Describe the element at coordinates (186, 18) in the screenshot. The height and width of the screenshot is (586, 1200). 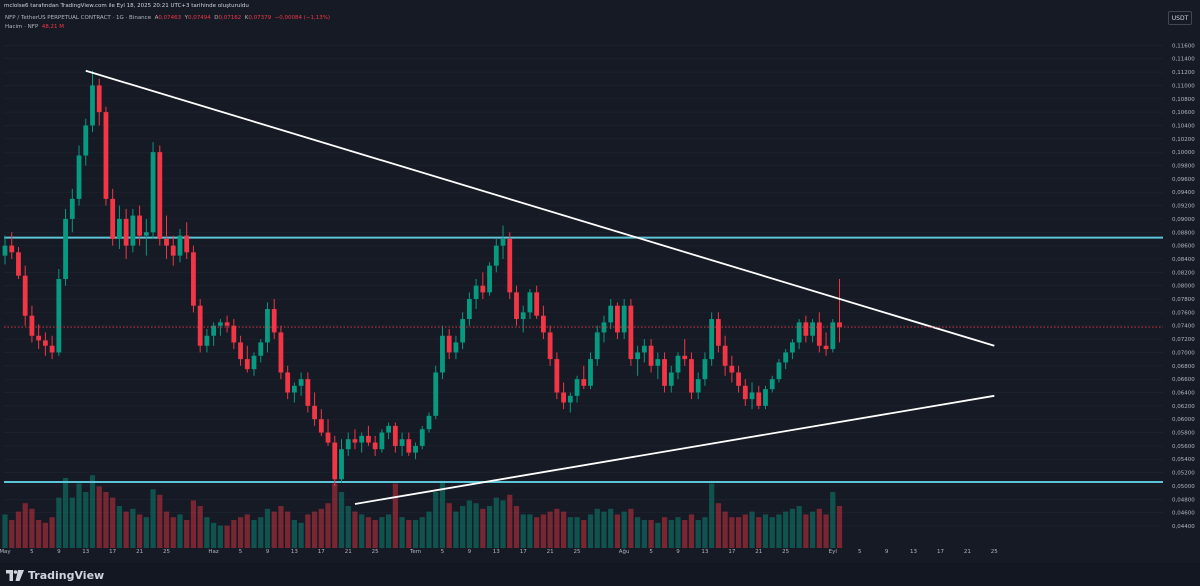
I see `high-label: Y` at that location.